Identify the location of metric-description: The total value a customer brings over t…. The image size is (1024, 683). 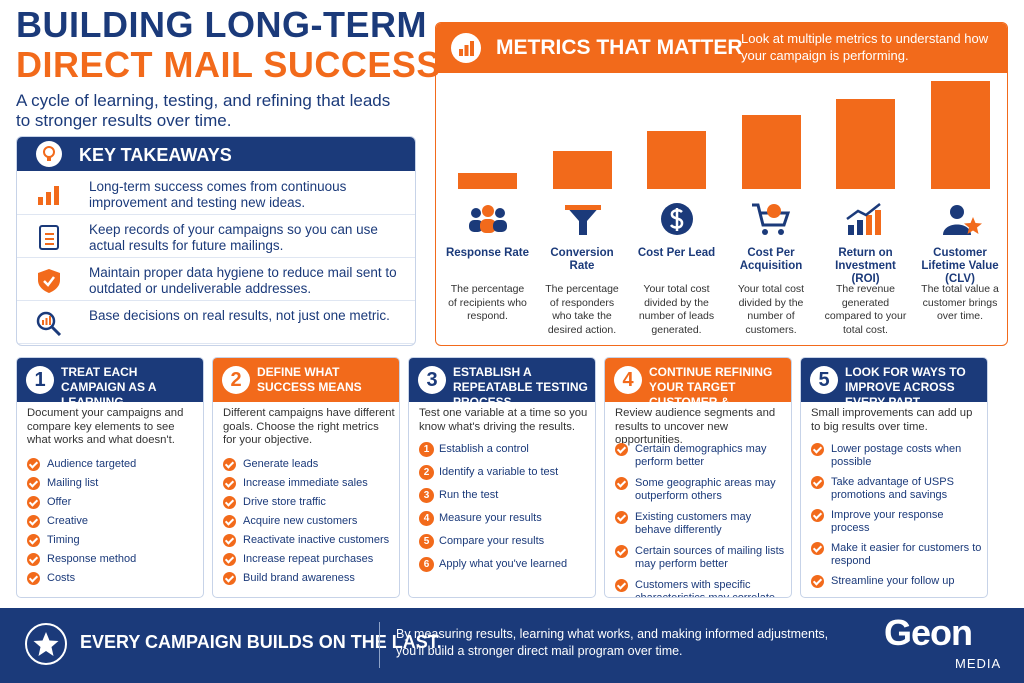
(960, 302).